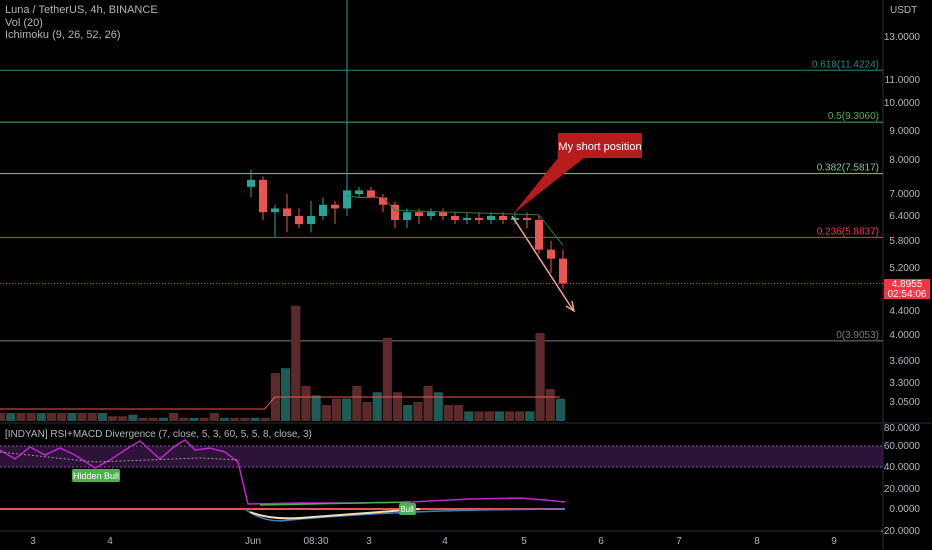 Image resolution: width=932 pixels, height=550 pixels. I want to click on price-tick-label: 7.0000, so click(904, 194).